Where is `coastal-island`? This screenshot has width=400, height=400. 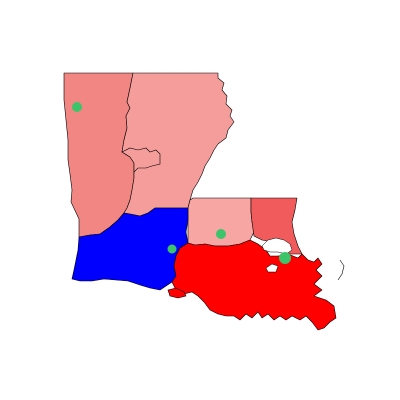
coastal-island is located at coordinates (177, 293).